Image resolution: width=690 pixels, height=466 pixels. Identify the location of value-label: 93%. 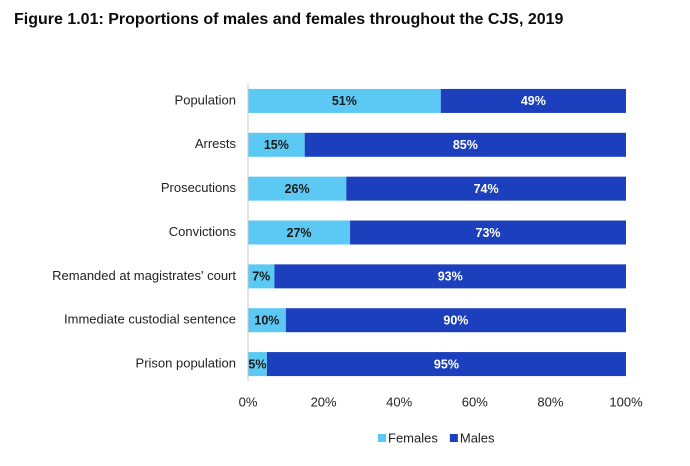
(450, 277).